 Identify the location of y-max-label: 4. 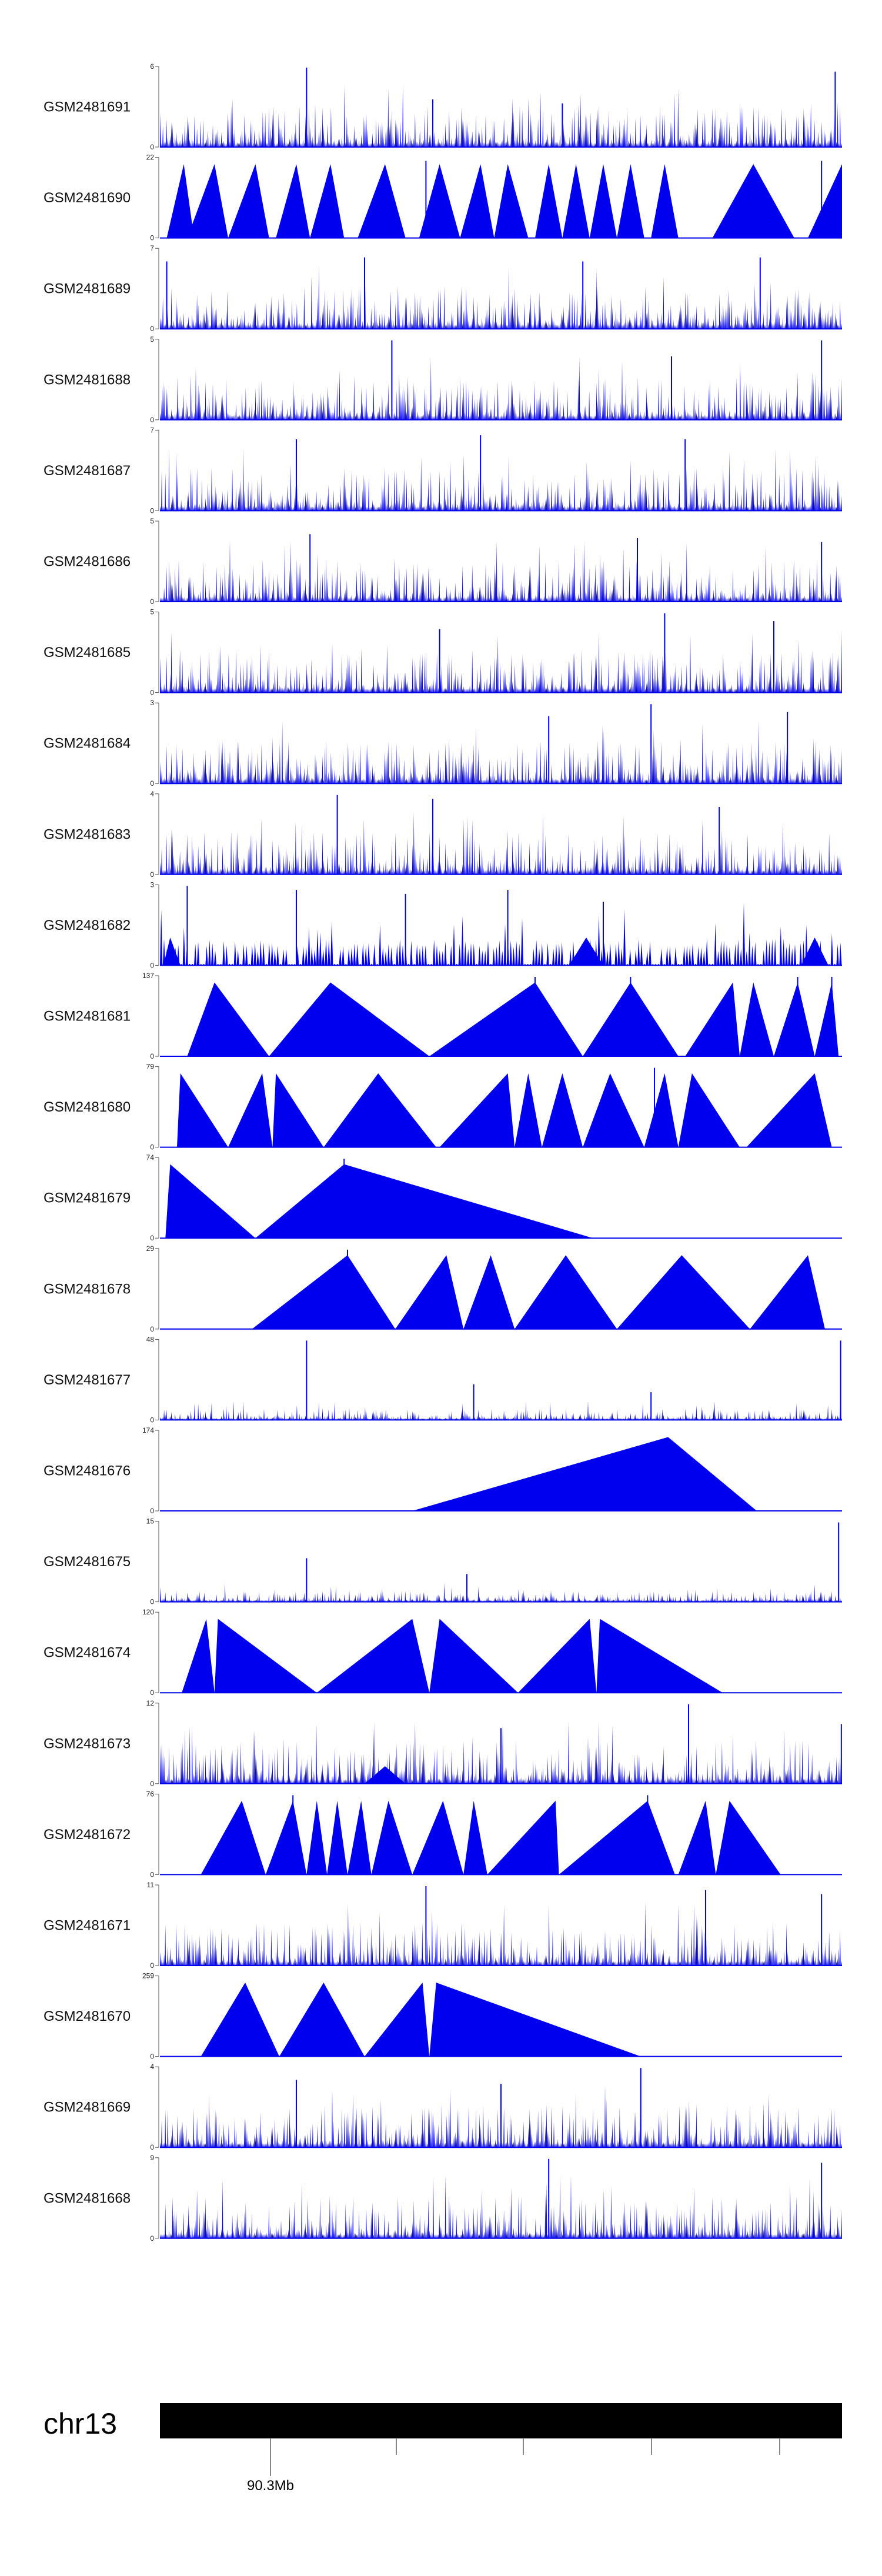
(152, 794).